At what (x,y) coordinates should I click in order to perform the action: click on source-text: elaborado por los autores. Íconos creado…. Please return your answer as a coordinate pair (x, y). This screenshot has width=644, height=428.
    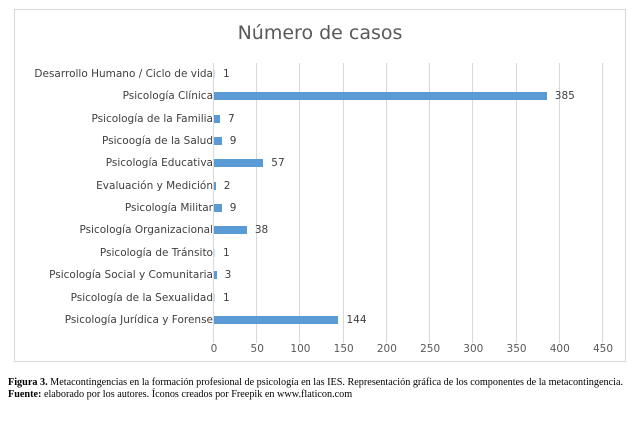
    Looking at the image, I should click on (197, 394).